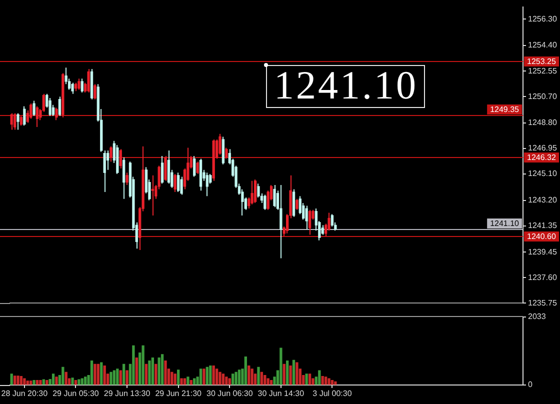  What do you see at coordinates (543, 45) in the screenshot?
I see `y-tick-label: 1254.40` at bounding box center [543, 45].